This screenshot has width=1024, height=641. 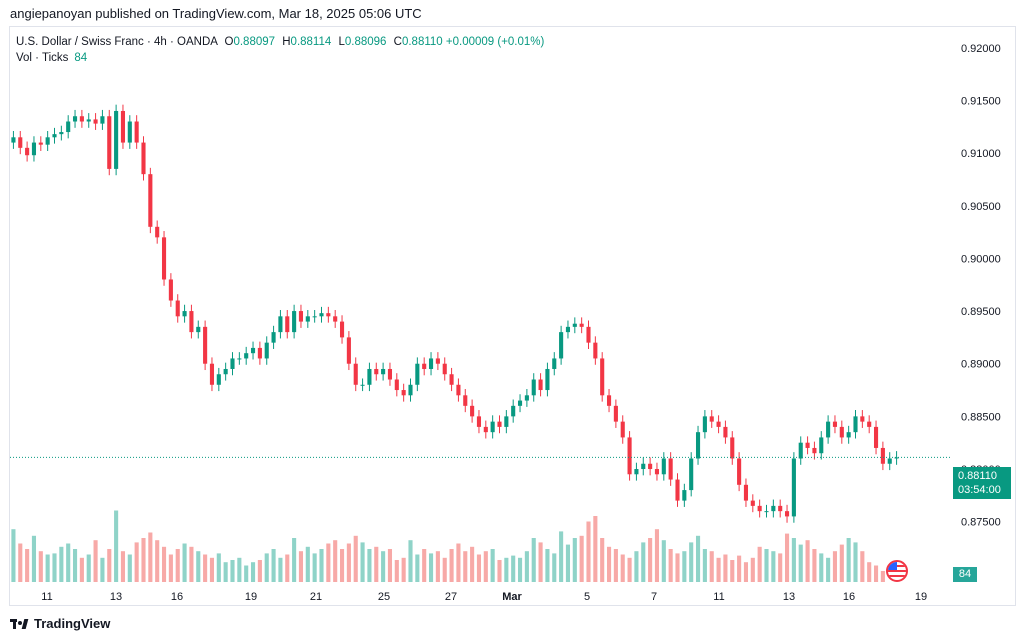 I want to click on volume-label: Vol · Ticks, so click(x=42, y=58).